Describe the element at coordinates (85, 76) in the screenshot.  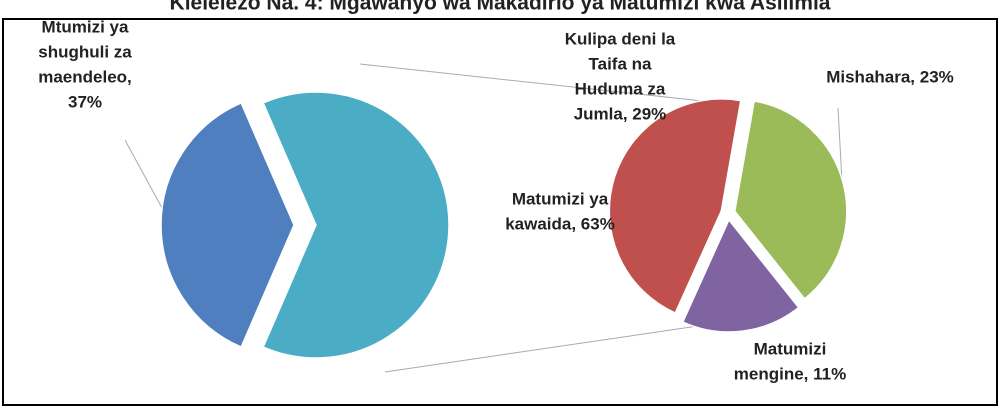
I see `slice-label: maendeleo,` at that location.